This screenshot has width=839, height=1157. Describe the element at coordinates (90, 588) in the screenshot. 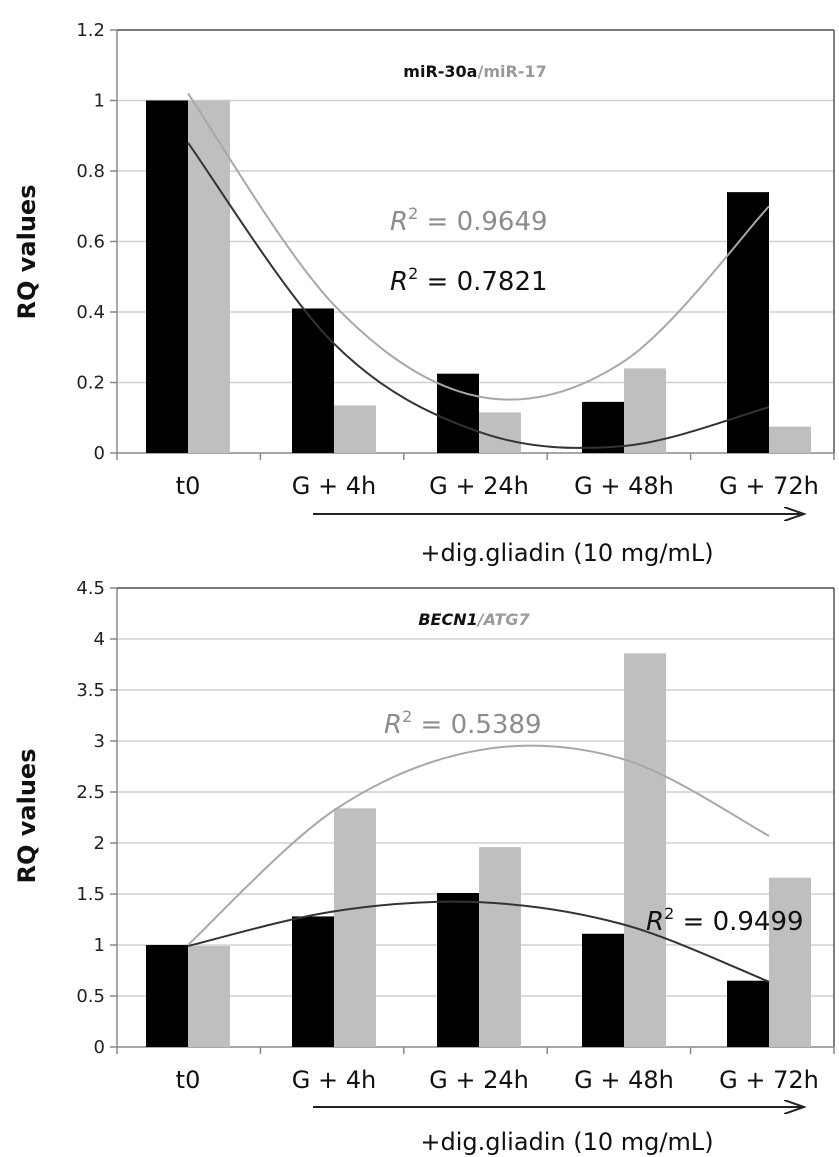

I see `y-tick-label: 4.5` at that location.